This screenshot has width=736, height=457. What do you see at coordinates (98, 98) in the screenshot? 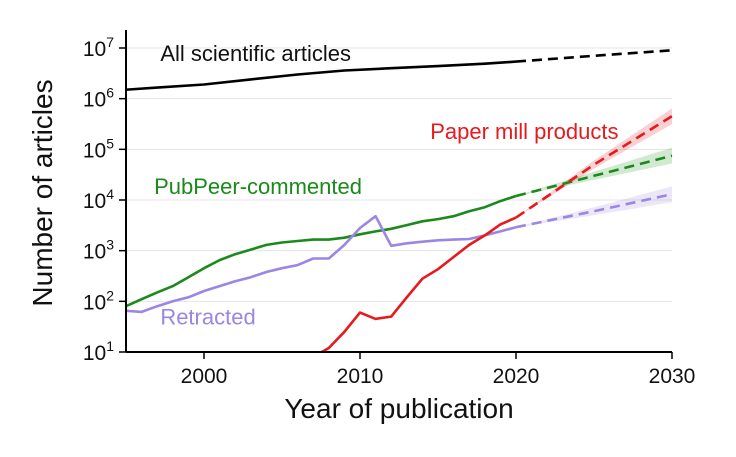
I see `y-tick-label: 10⁶` at bounding box center [98, 98].